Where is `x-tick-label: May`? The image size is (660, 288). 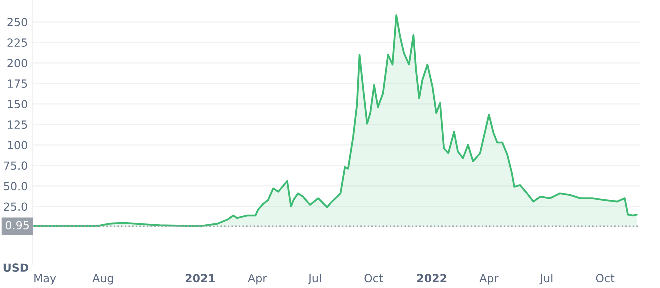
x-tick-label: May is located at coordinates (45, 279).